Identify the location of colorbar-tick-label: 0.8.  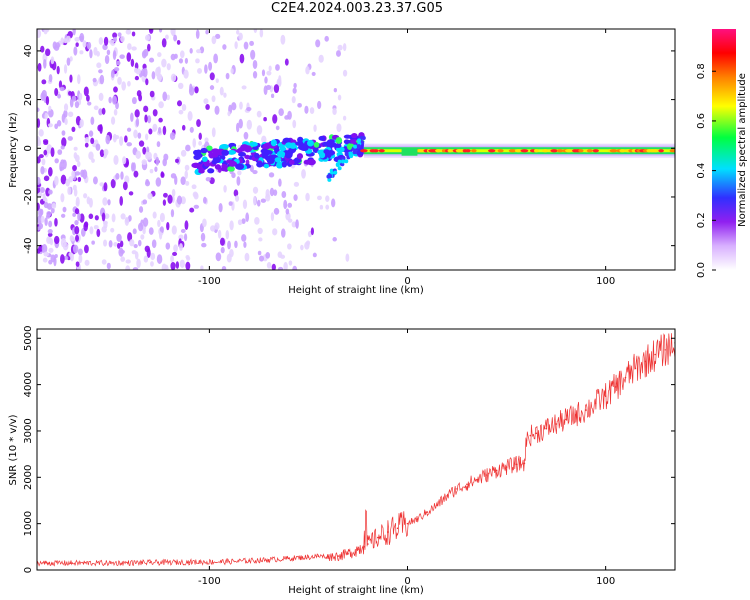
(701, 71).